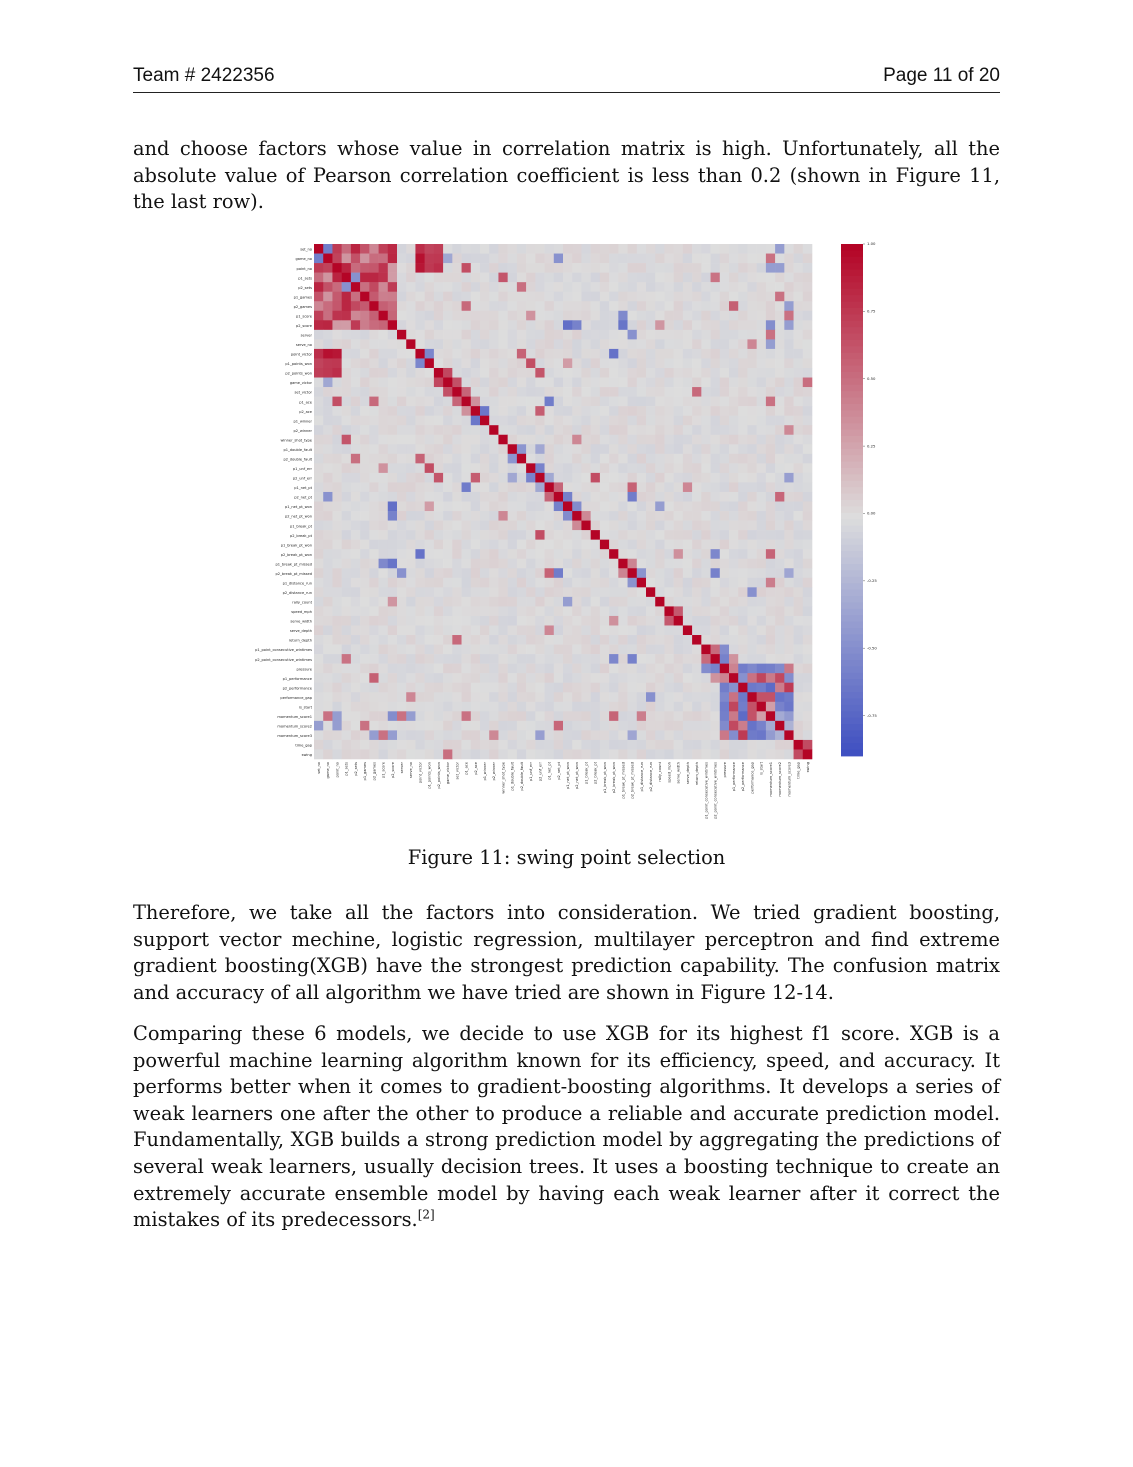  I want to click on column-label: p2_ace, so click(476, 768).